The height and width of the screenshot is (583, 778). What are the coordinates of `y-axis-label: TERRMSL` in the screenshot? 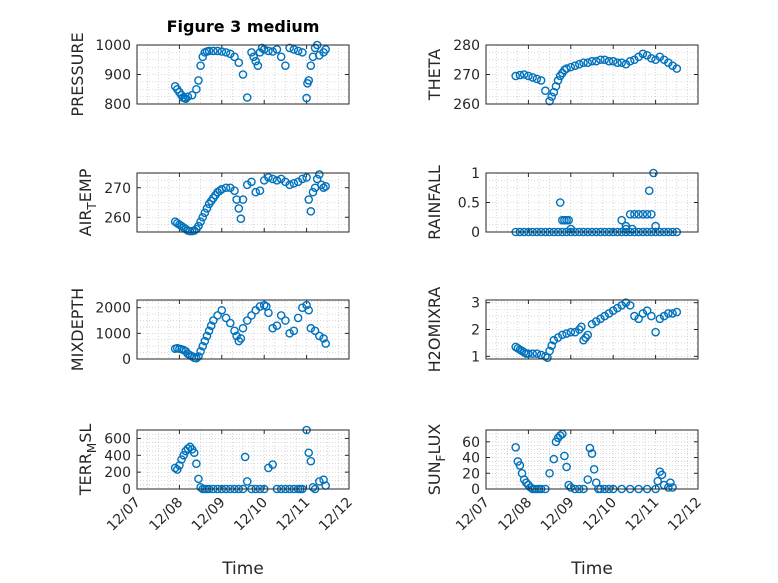 It's located at (87, 460).